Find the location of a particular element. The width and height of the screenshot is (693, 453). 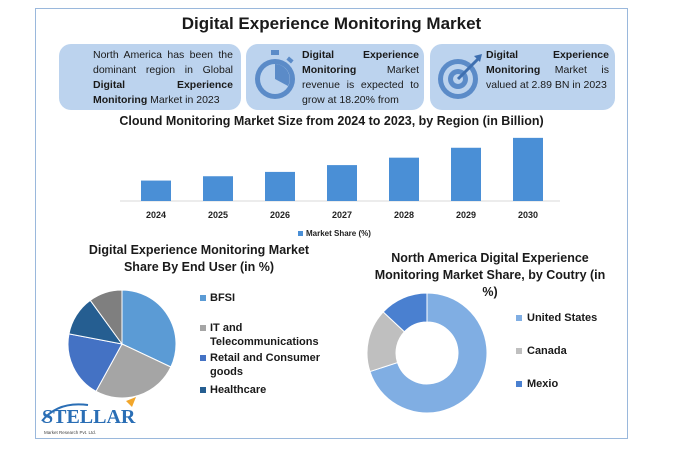

bar-tick-label: 2027 is located at coordinates (342, 215).